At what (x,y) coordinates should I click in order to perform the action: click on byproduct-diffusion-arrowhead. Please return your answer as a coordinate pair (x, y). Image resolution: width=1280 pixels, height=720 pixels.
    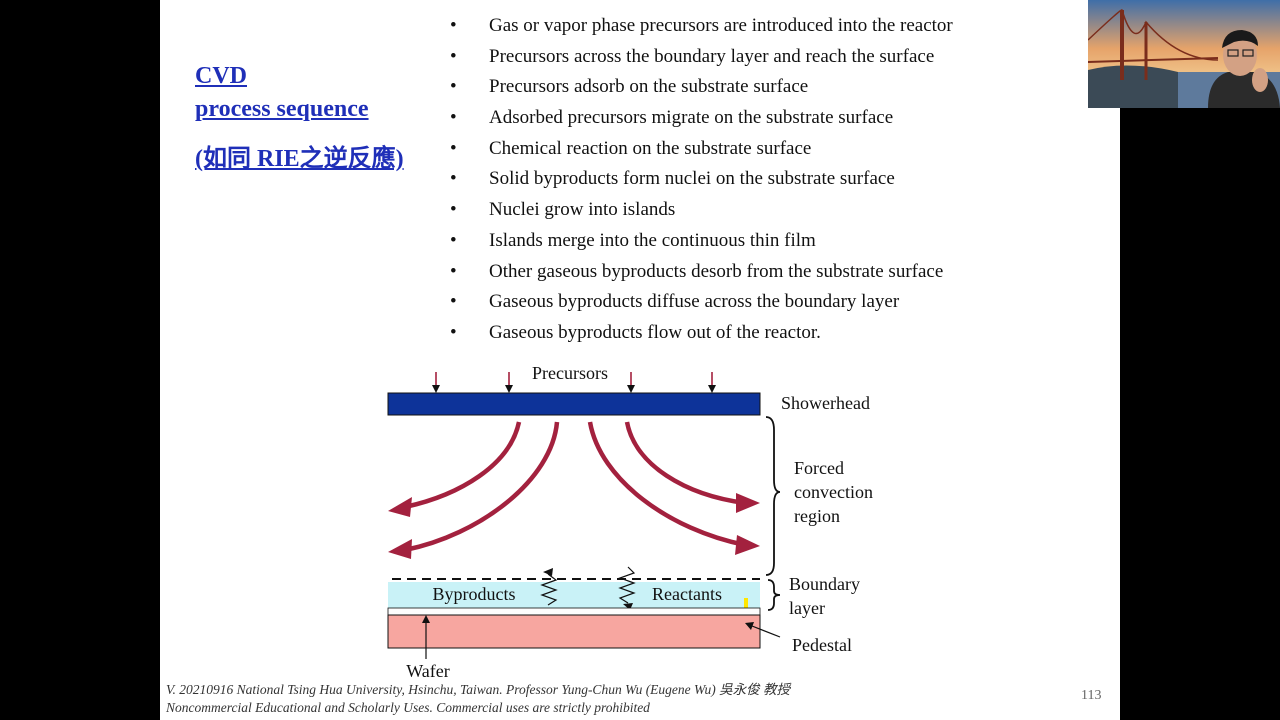
    Looking at the image, I should click on (548, 572).